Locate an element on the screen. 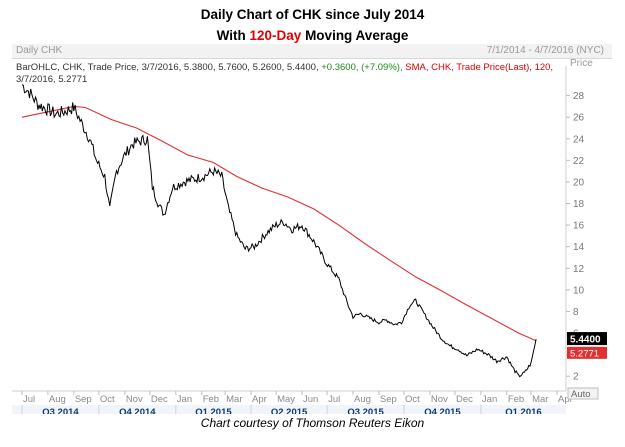  legend-sma-text: SMA, CHK, Trade Price(Last), 120, is located at coordinates (479, 67).